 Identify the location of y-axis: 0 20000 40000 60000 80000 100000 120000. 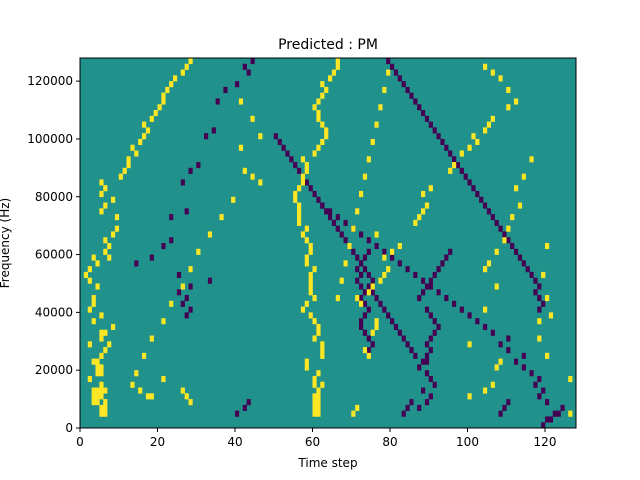
(53, 254).